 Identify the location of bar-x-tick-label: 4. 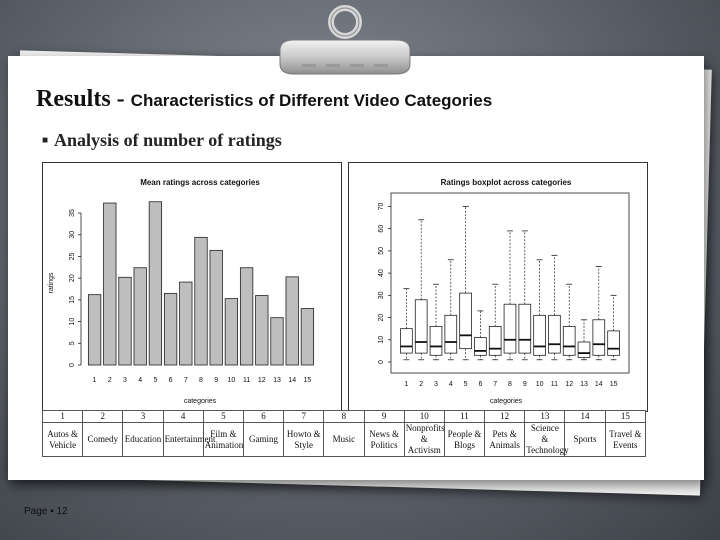
(140, 380).